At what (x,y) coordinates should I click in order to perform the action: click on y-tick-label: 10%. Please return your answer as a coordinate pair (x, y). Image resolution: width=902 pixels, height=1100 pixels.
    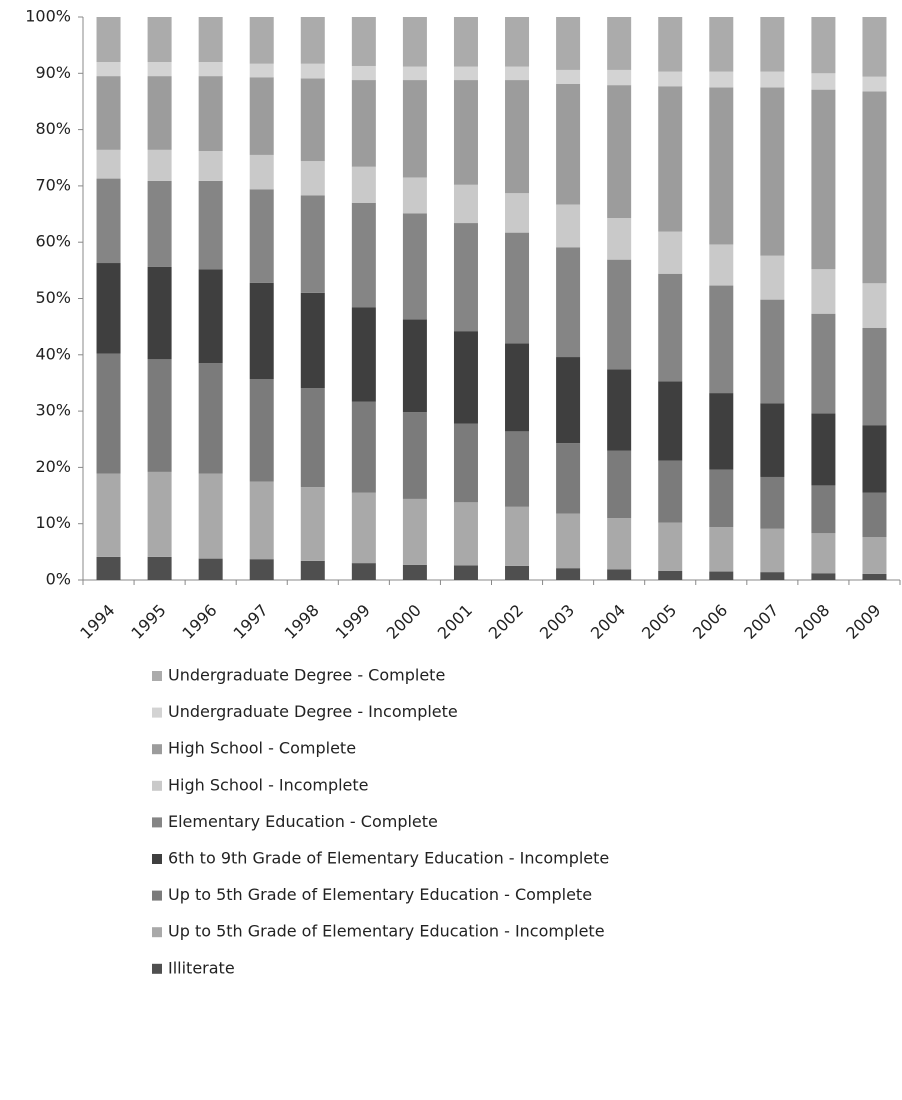
    Looking at the image, I should click on (53, 522).